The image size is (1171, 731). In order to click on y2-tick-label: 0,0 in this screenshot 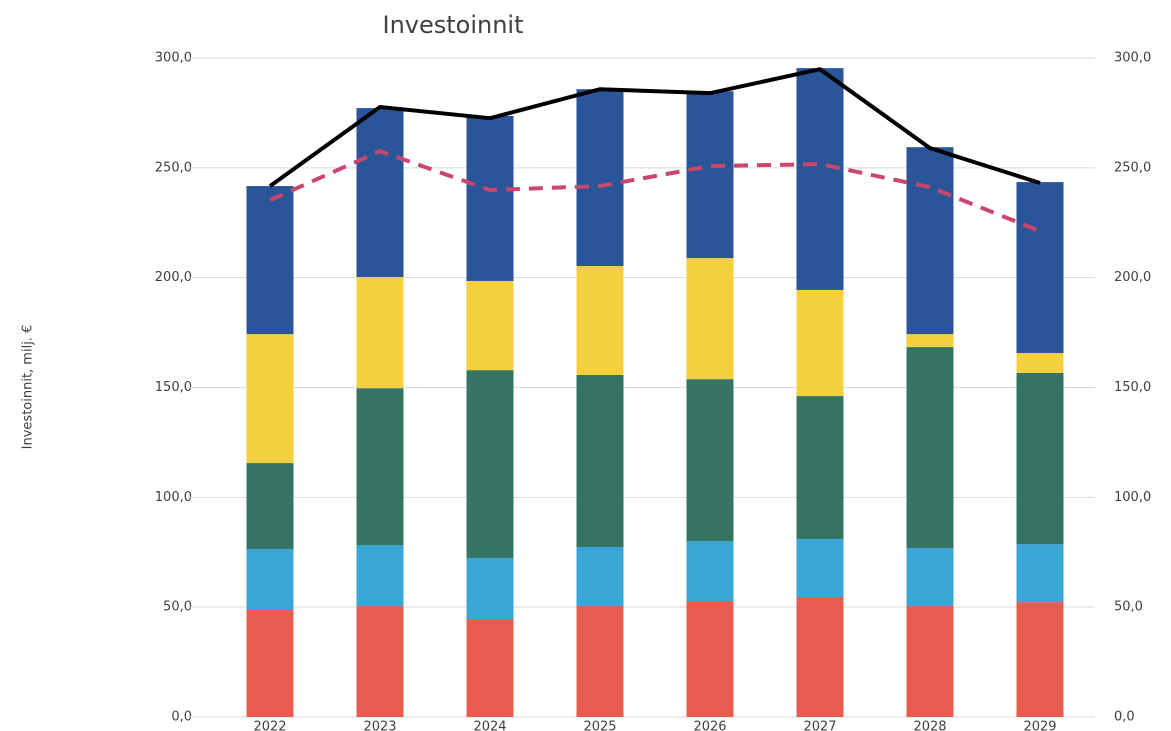, I will do `click(1124, 717)`.